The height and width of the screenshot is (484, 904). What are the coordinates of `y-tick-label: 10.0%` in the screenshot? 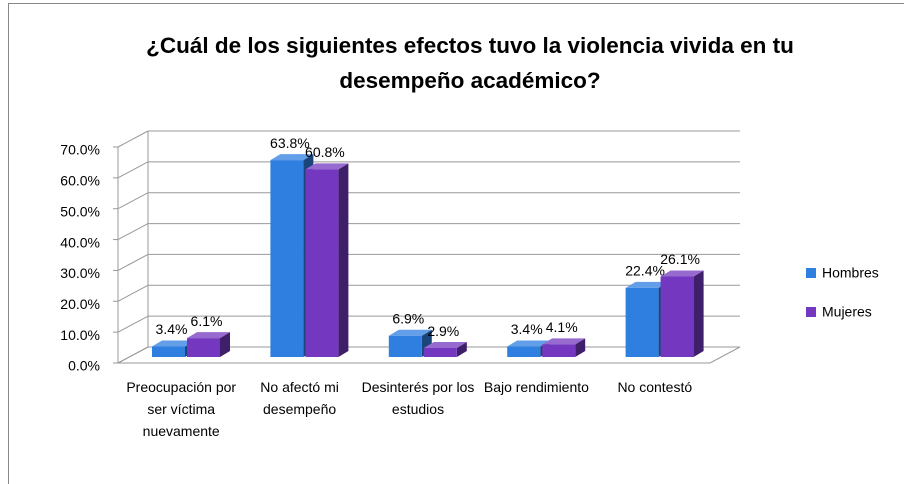 It's located at (80, 335).